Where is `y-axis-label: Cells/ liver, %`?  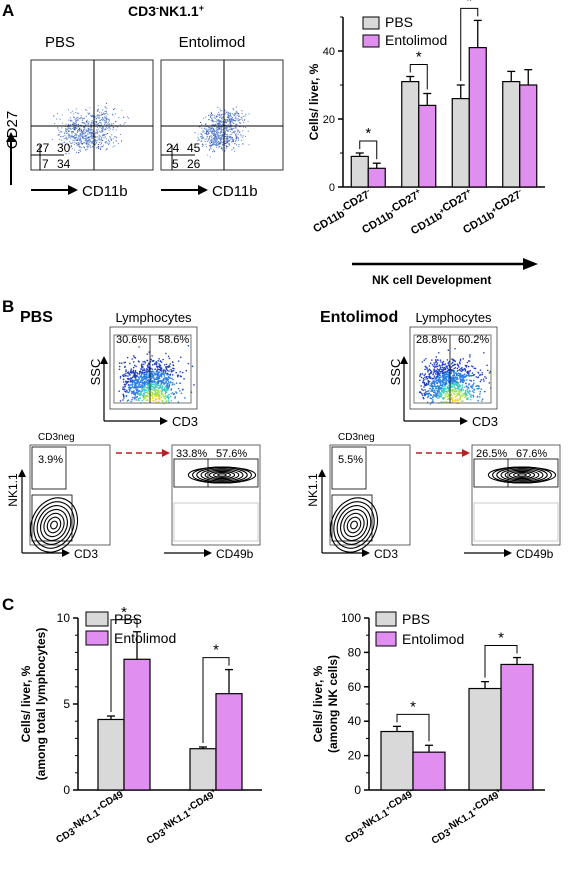
y-axis-label: Cells/ liver, % is located at coordinates (26, 703).